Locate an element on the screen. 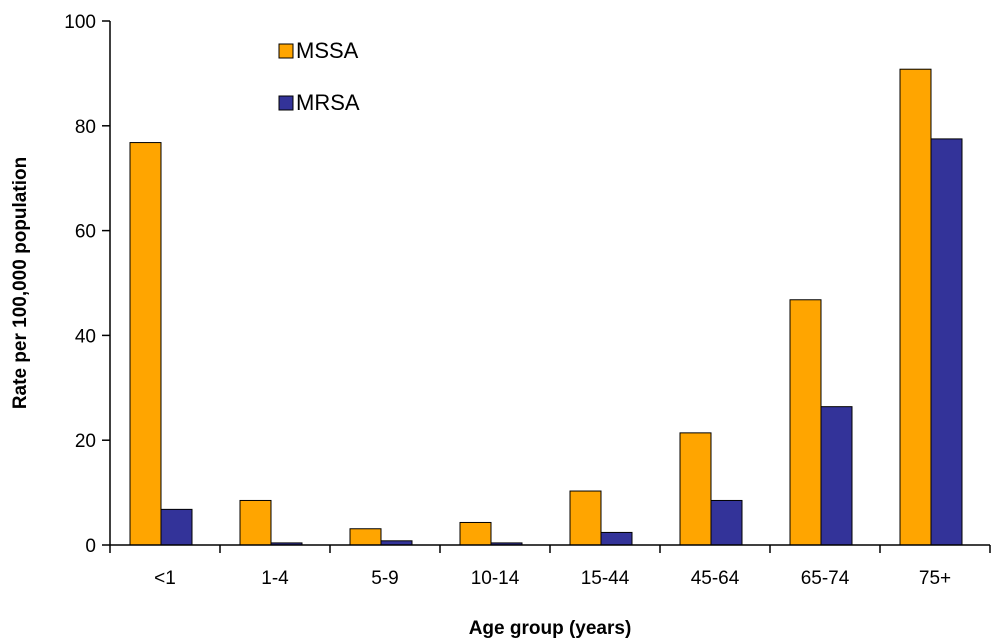 The width and height of the screenshot is (1001, 641). y-tick-label: 40 is located at coordinates (85, 336).